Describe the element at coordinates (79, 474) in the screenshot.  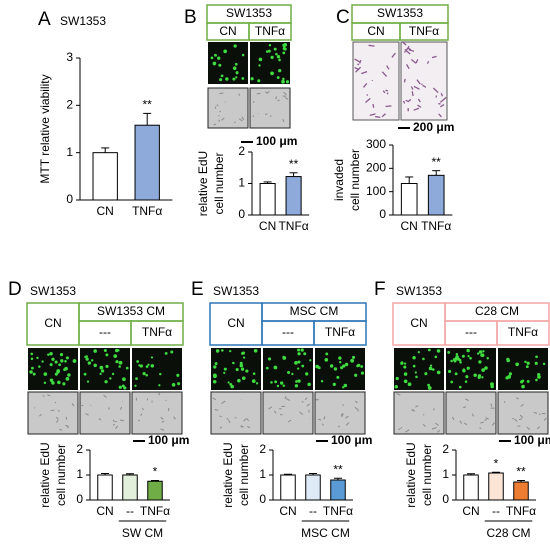
I see `y-tick-label: 1` at that location.